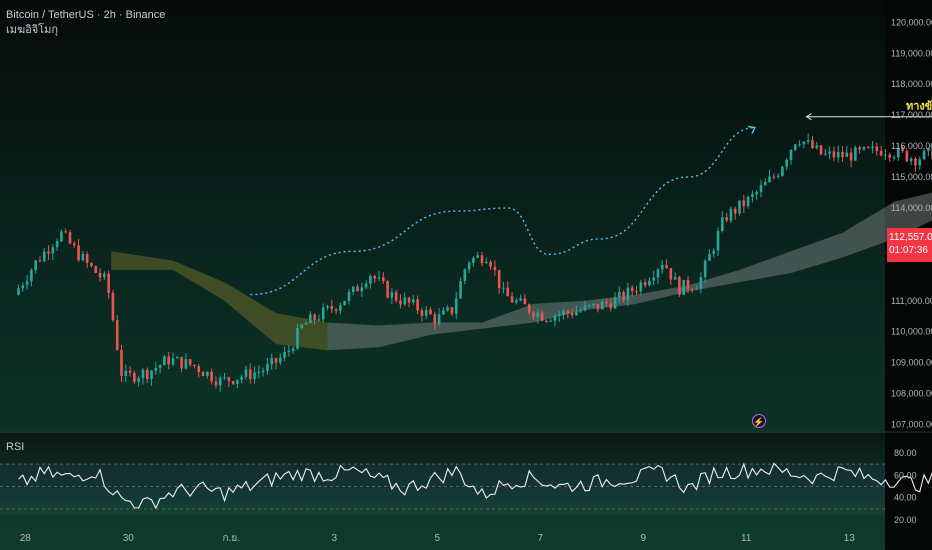  What do you see at coordinates (32, 30) in the screenshot?
I see `indicator-title: เมฆอิจิโมกุ` at bounding box center [32, 30].